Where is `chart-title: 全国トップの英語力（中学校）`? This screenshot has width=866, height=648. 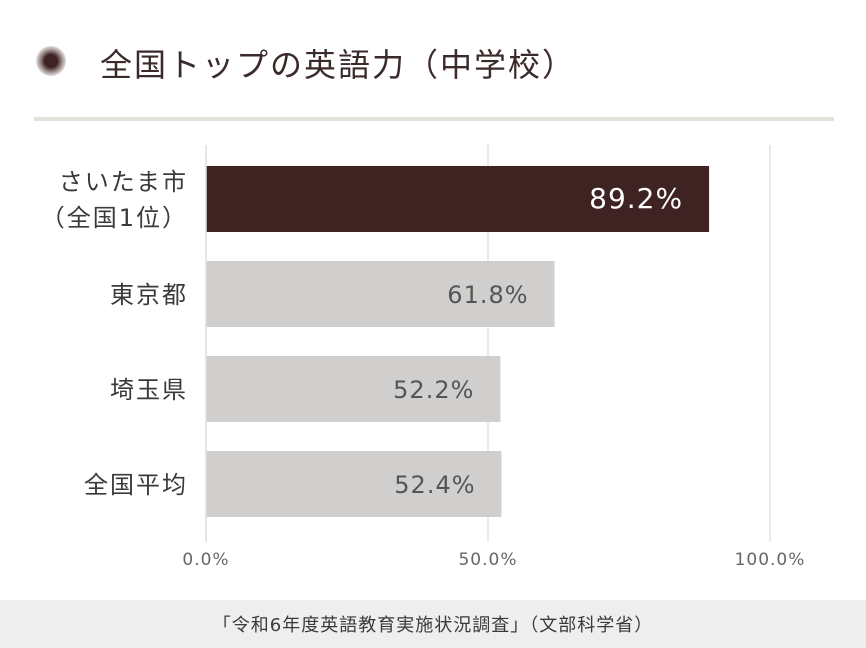 chart-title: 全国トップの英語力（中学校） is located at coordinates (338, 65).